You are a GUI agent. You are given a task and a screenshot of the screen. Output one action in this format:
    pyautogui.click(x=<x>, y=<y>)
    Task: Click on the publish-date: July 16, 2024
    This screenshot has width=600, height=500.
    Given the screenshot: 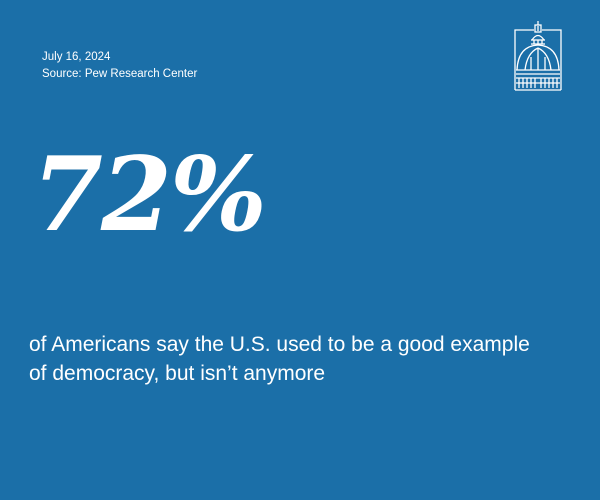 What is the action you would take?
    pyautogui.click(x=76, y=57)
    